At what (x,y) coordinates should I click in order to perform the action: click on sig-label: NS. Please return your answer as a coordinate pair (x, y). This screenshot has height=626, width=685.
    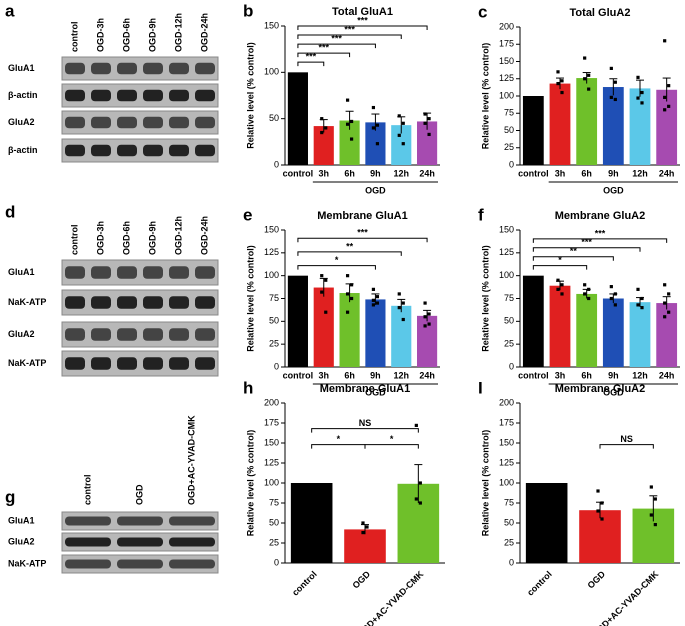
    Looking at the image, I should click on (626, 439).